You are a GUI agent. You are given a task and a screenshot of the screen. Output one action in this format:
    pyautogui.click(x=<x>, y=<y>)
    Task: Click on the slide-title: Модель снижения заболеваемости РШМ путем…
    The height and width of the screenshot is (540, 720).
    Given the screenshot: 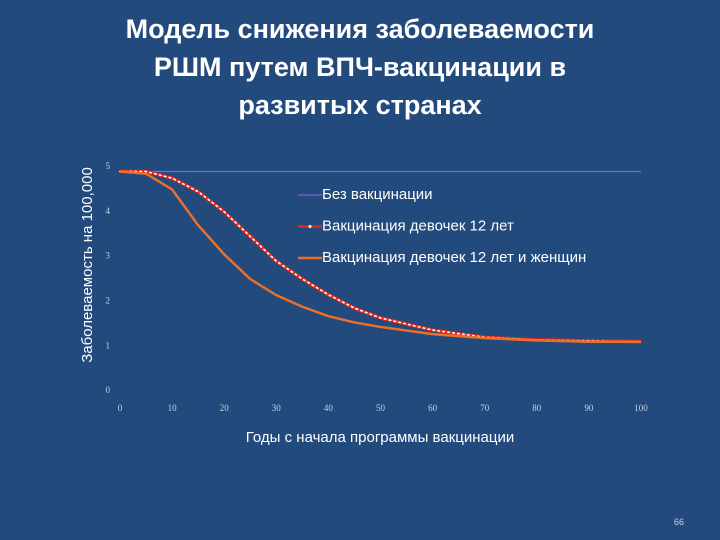 What is the action you would take?
    pyautogui.click(x=360, y=67)
    